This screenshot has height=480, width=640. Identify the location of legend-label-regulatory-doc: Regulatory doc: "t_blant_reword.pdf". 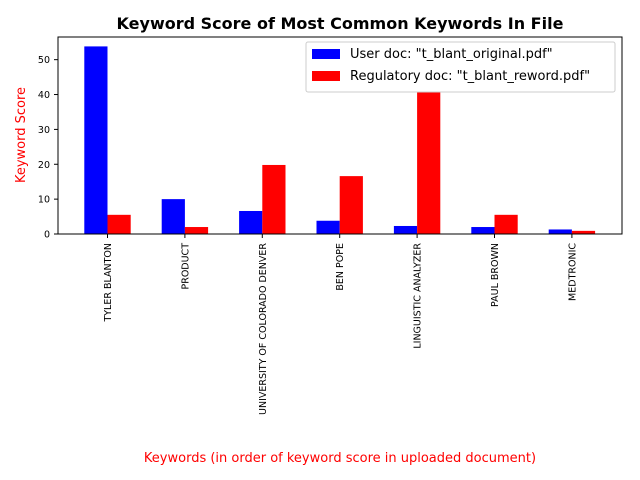
(470, 76).